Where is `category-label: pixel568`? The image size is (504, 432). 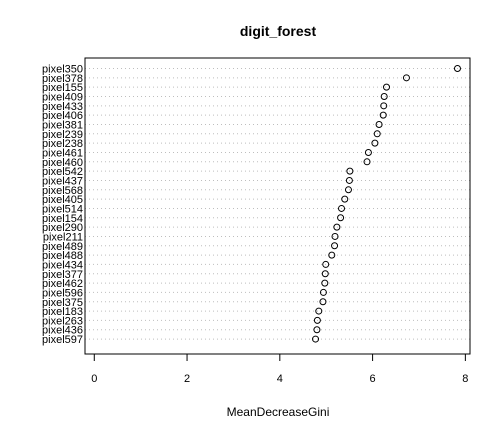 category-label: pixel568 is located at coordinates (62, 191).